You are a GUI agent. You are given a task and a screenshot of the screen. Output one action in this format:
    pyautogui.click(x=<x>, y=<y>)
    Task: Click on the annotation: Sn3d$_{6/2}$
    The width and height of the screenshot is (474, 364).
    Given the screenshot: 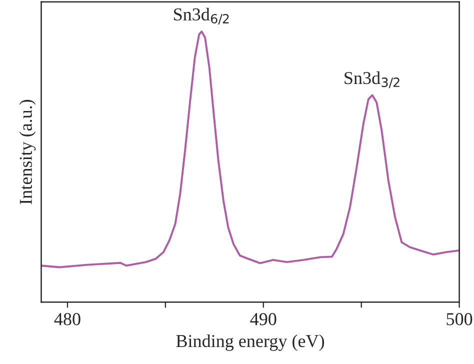 What is the action you would take?
    pyautogui.click(x=201, y=16)
    